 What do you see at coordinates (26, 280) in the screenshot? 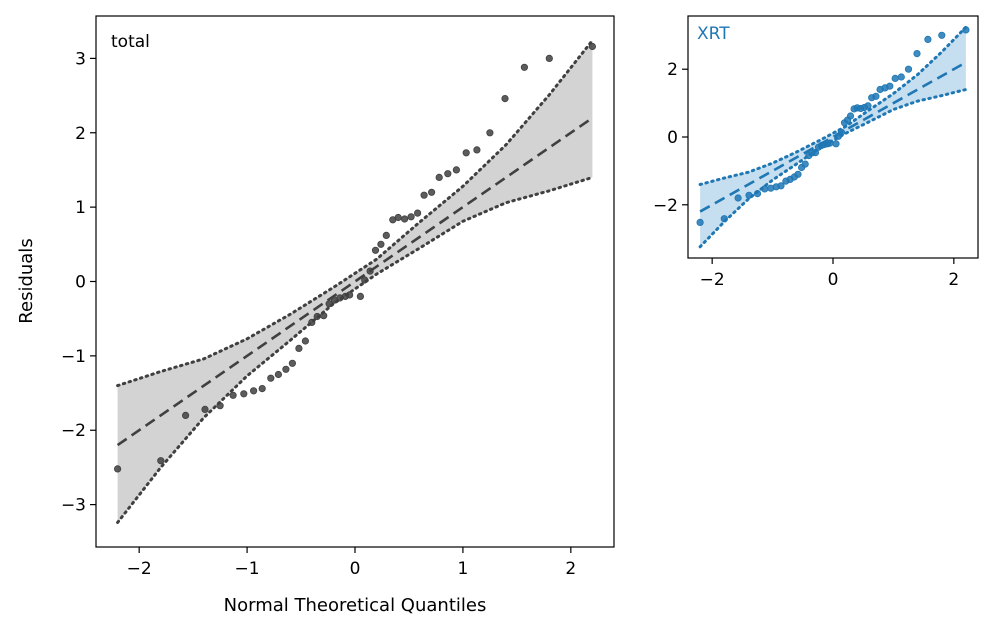
I see `y-axis-label: Residuals` at bounding box center [26, 280].